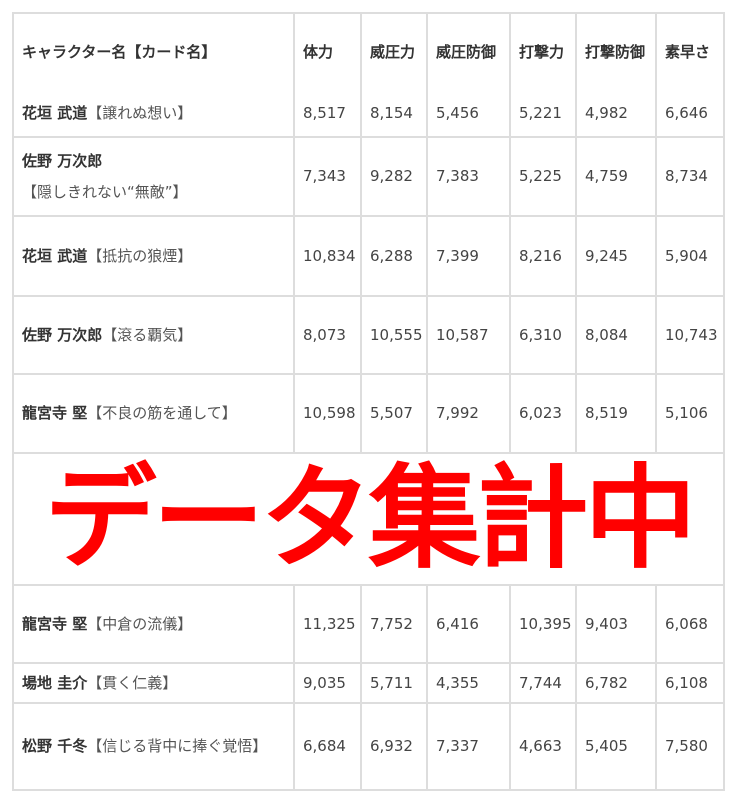  Describe the element at coordinates (468, 413) in the screenshot. I see `stat-value: 7,992` at that location.